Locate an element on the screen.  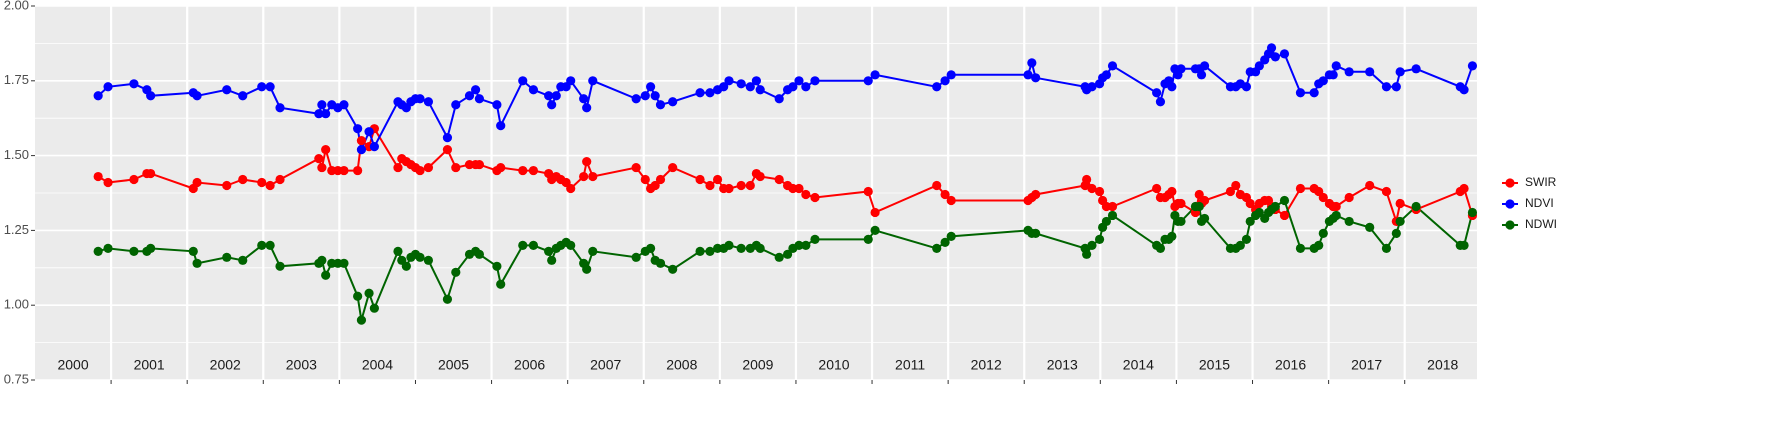
x-tick-label: 2011 is located at coordinates (910, 365).